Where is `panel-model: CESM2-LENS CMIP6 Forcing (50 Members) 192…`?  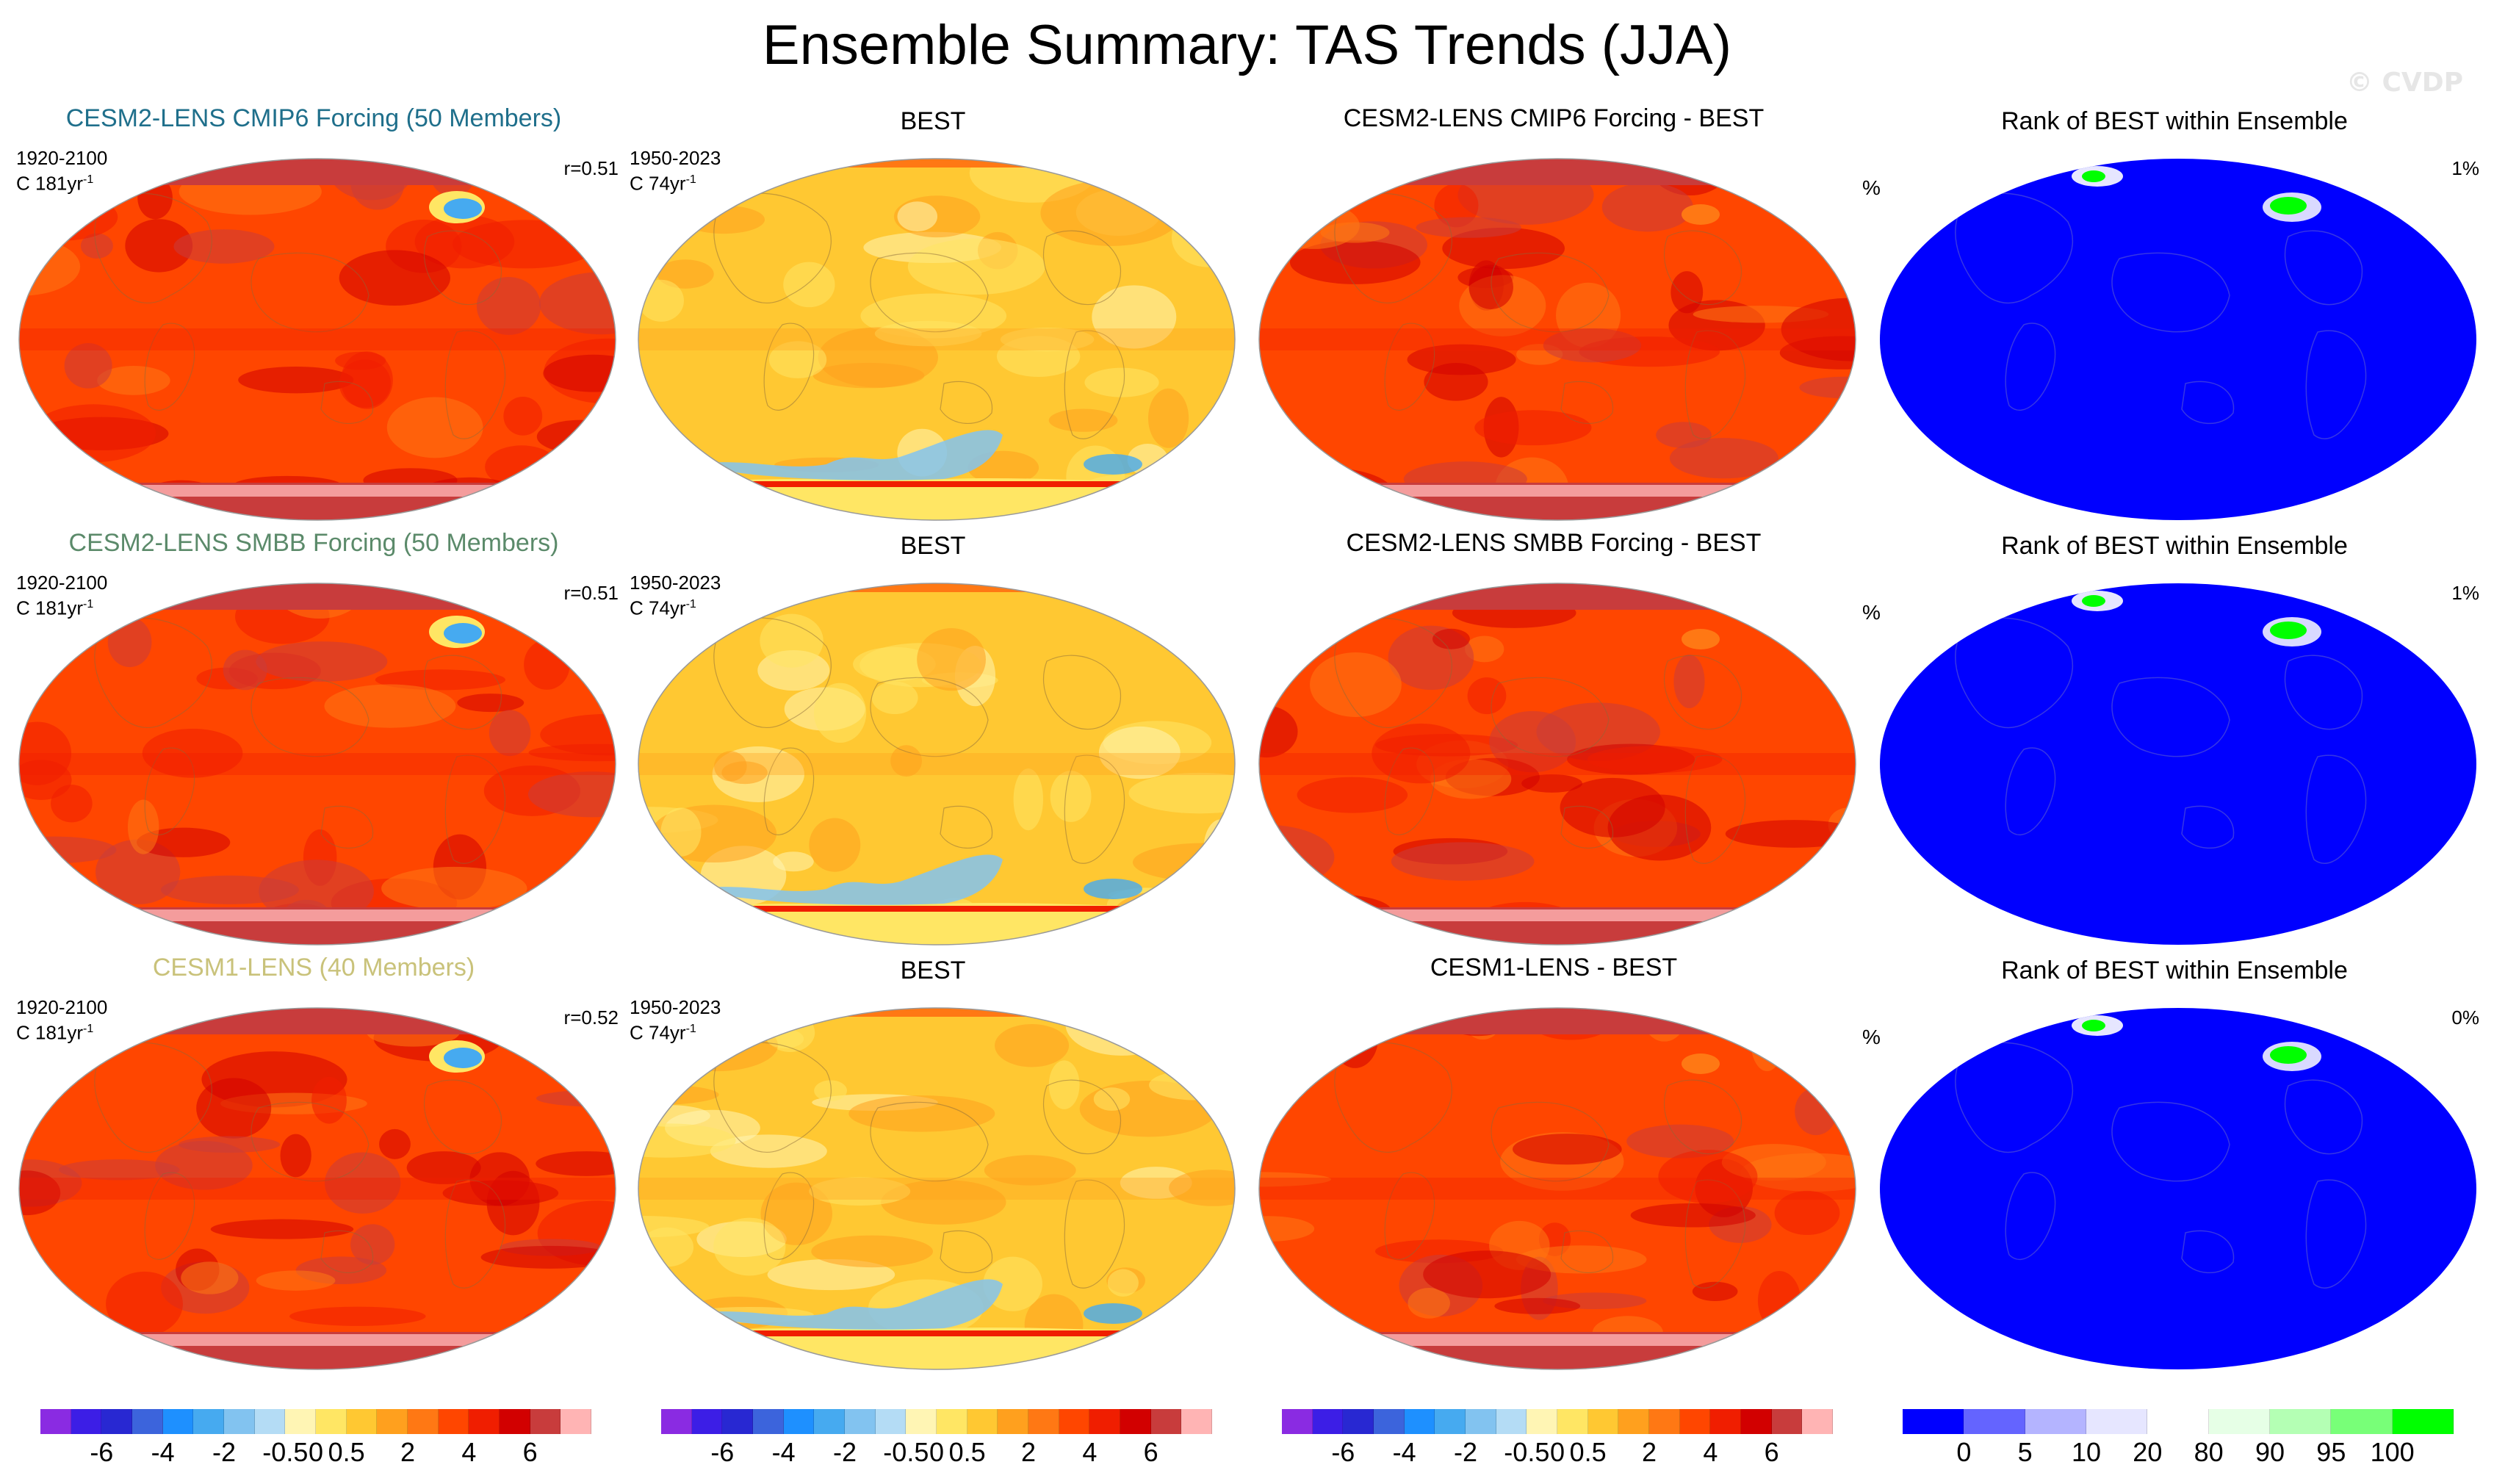
panel-model: CESM2-LENS CMIP6 Forcing (50 Members) 192… is located at coordinates (314, 313).